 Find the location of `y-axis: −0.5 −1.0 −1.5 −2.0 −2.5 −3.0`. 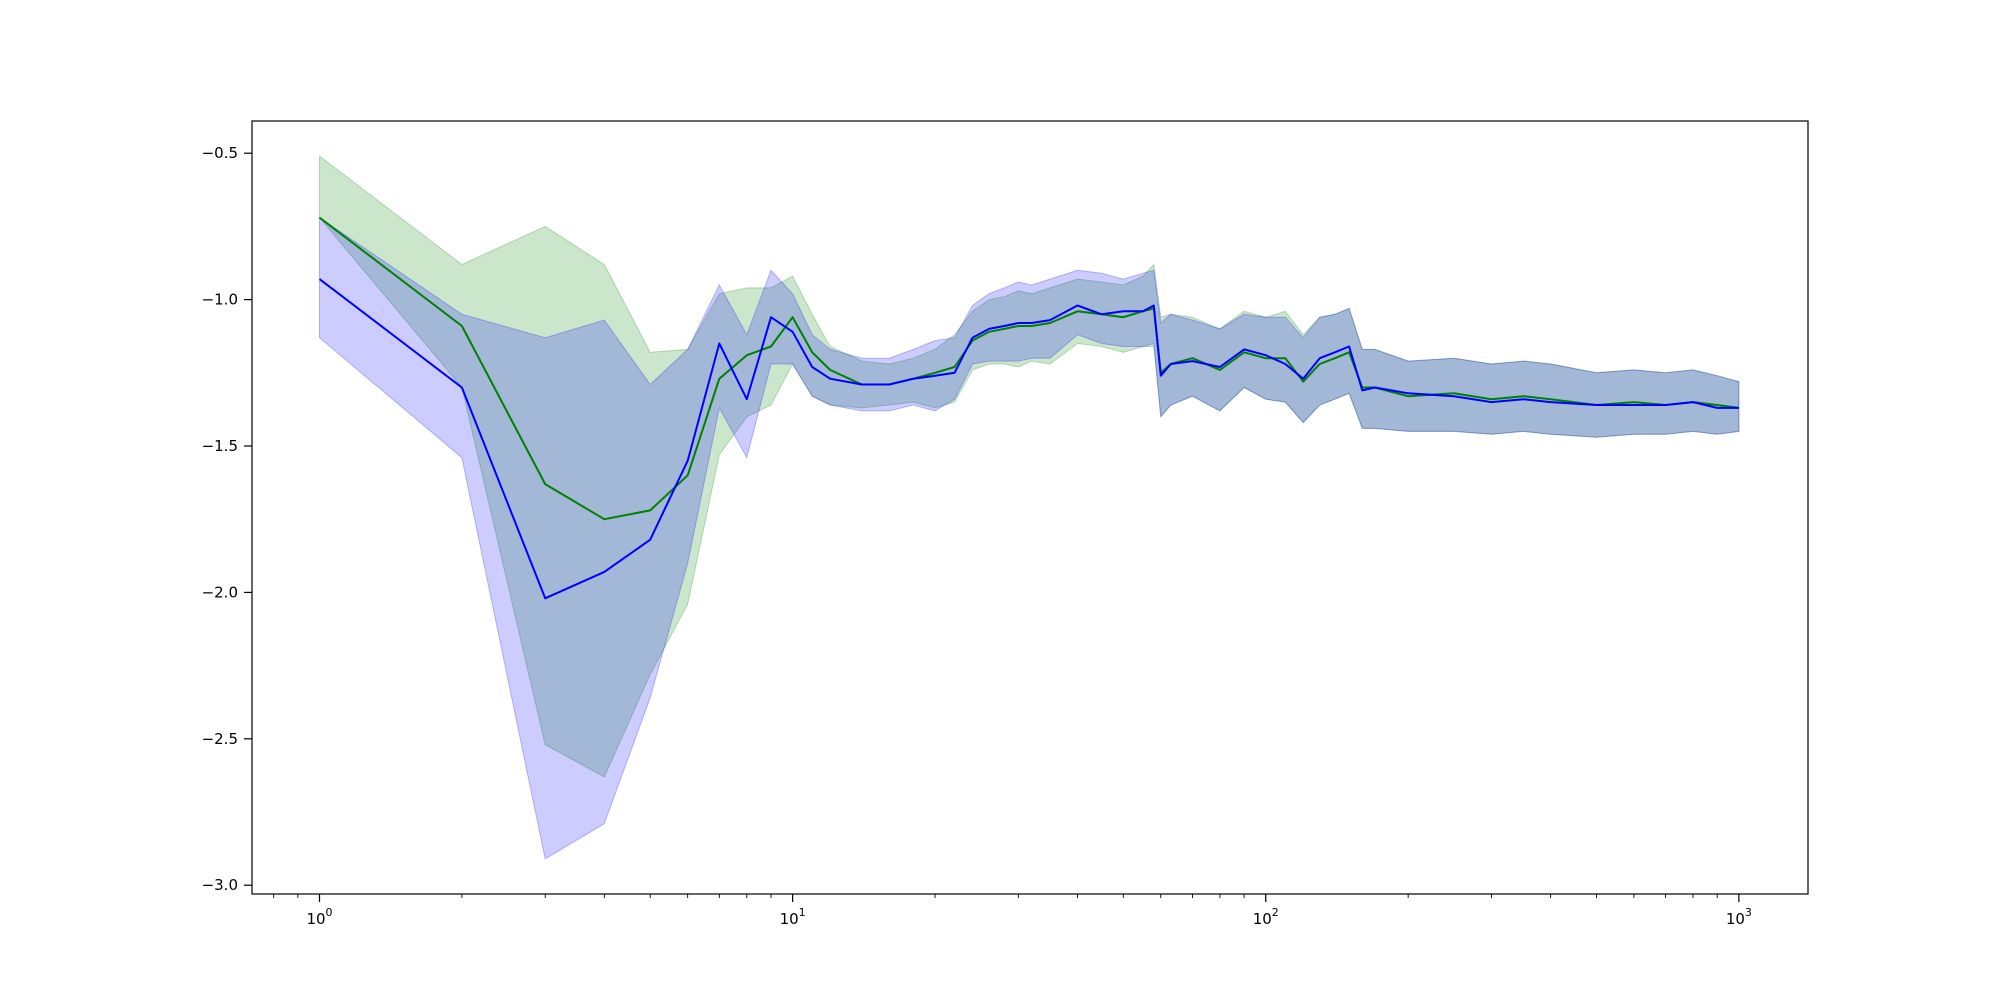

y-axis: −0.5 −1.0 −1.5 −2.0 −2.5 −3.0 is located at coordinates (227, 519).